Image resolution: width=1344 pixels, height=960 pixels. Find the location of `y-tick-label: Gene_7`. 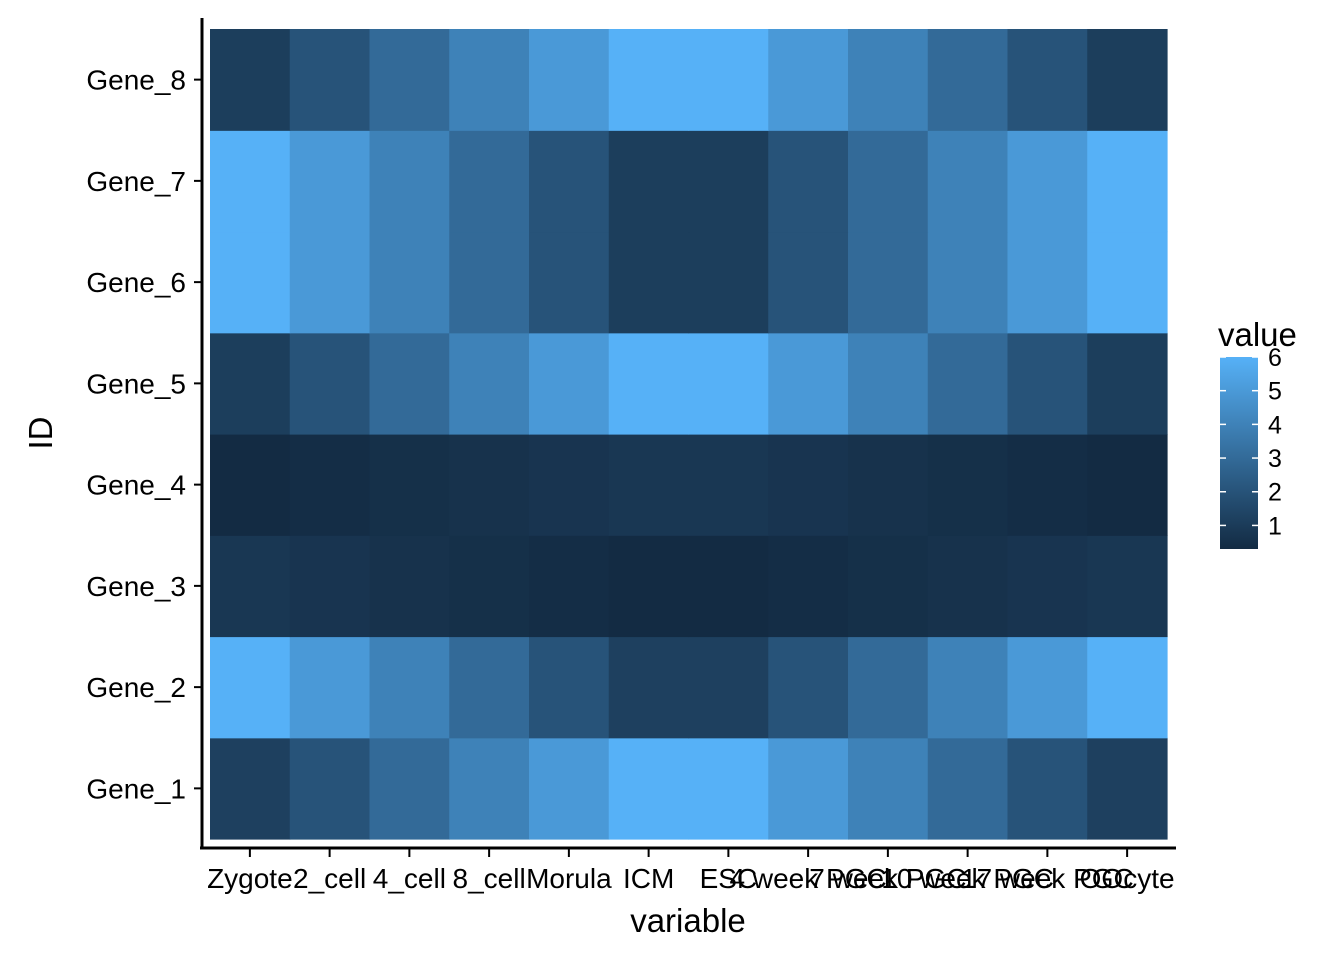

y-tick-label: Gene_7 is located at coordinates (136, 181).